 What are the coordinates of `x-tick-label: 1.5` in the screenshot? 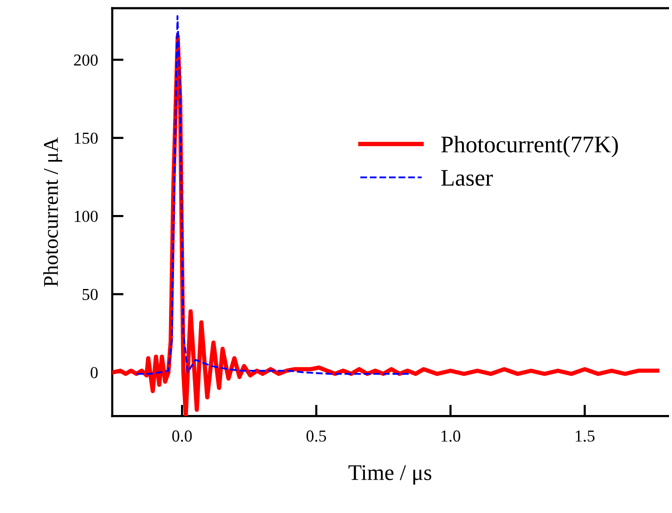 It's located at (585, 436).